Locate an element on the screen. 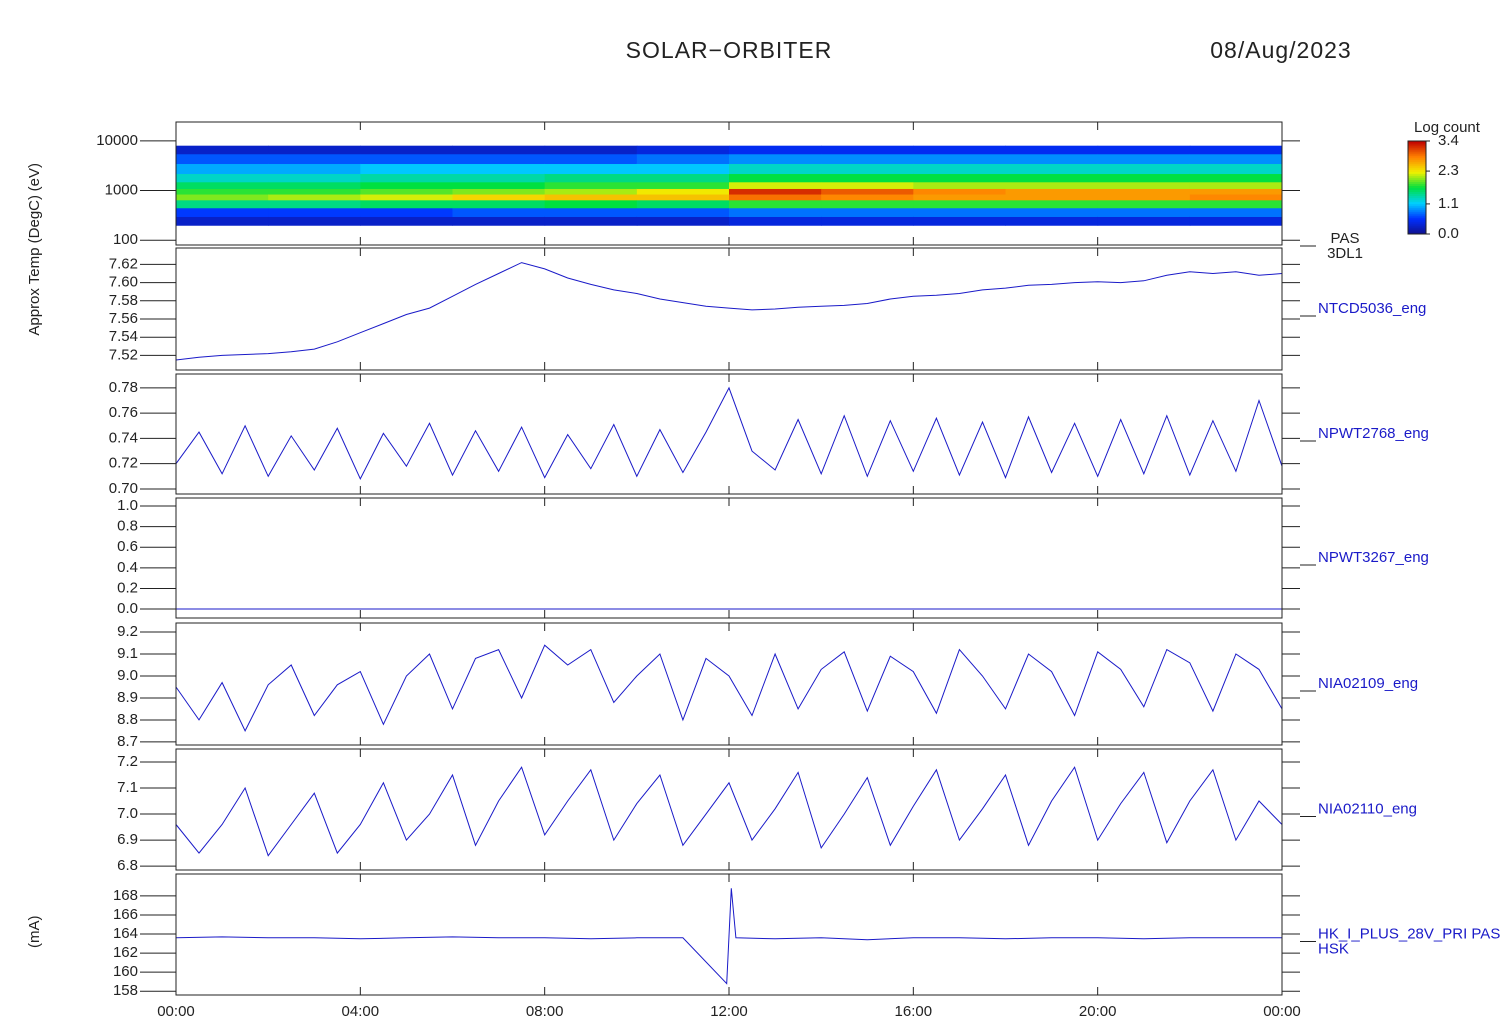 The height and width of the screenshot is (1025, 1512). y-tick-label: 160 is located at coordinates (125, 971).